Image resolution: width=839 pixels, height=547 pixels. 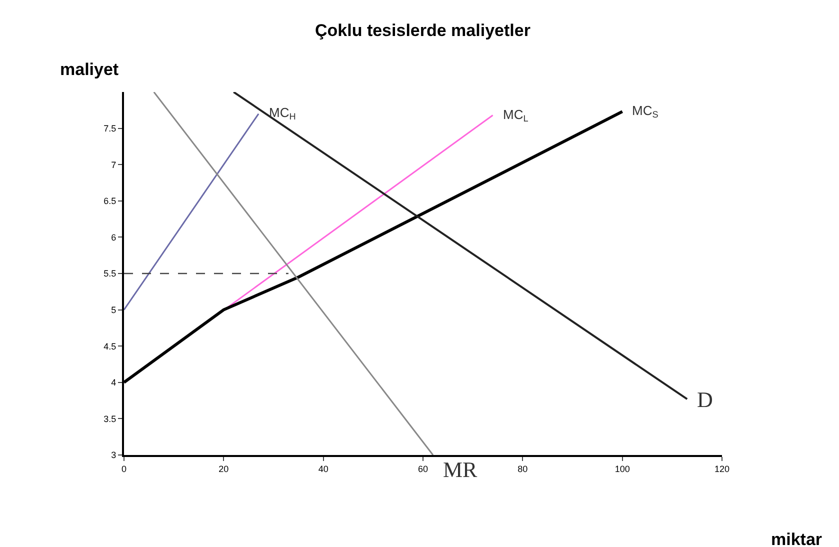 What do you see at coordinates (124, 469) in the screenshot?
I see `x-tick-label: 0` at bounding box center [124, 469].